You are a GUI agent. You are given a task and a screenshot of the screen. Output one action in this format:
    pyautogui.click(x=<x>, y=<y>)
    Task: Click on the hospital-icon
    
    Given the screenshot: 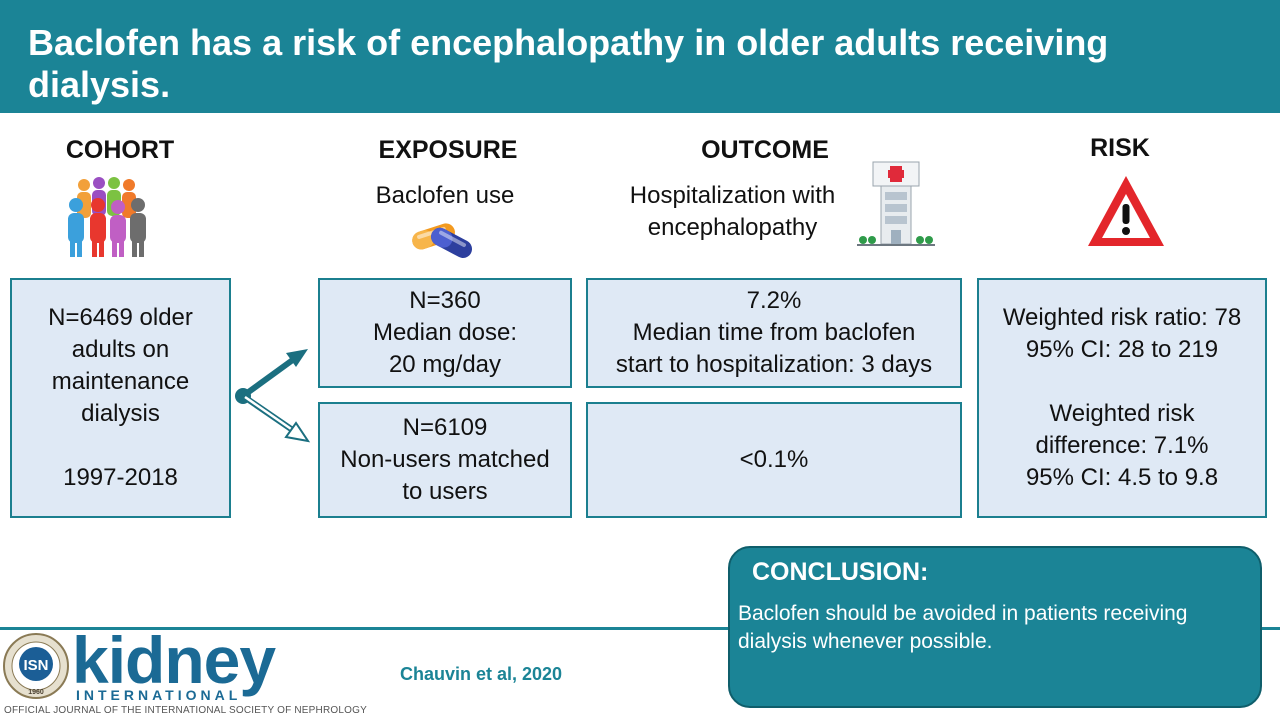 What is the action you would take?
    pyautogui.click(x=896, y=203)
    